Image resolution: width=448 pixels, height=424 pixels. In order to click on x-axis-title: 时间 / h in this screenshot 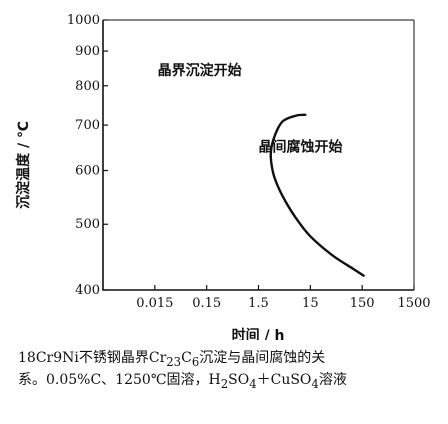, I will do `click(258, 333)`.